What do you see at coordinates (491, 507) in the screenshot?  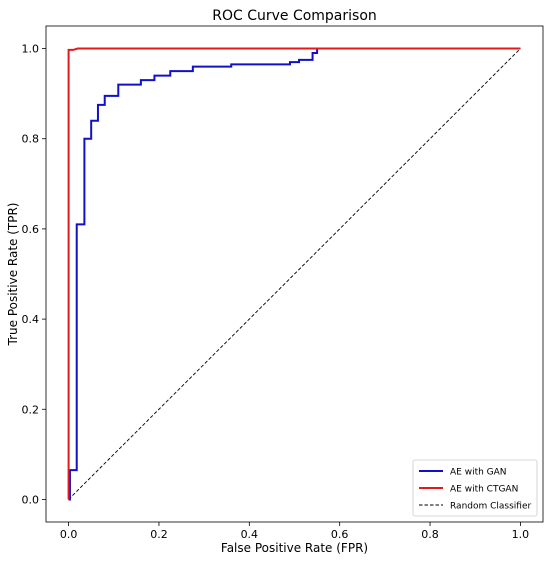 I see `legend-entry-label: Random Classifier` at bounding box center [491, 507].